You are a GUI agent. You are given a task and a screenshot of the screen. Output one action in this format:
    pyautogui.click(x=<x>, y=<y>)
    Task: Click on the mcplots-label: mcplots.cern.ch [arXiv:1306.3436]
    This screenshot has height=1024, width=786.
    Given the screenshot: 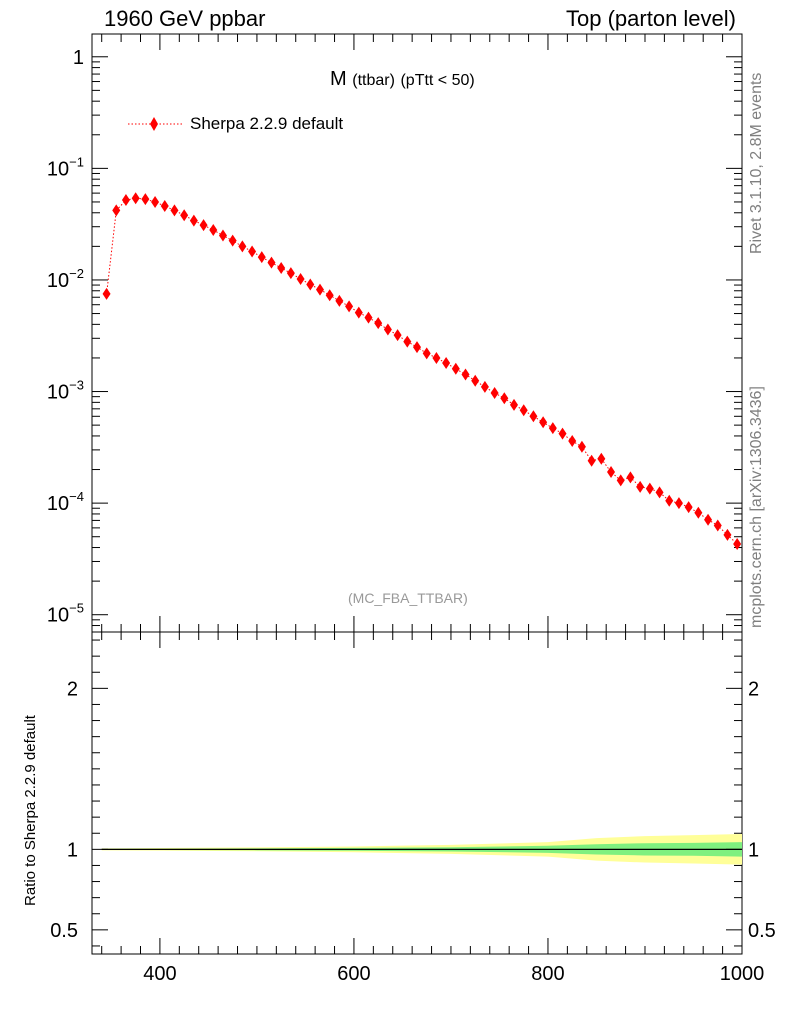 What is the action you would take?
    pyautogui.click(x=756, y=507)
    